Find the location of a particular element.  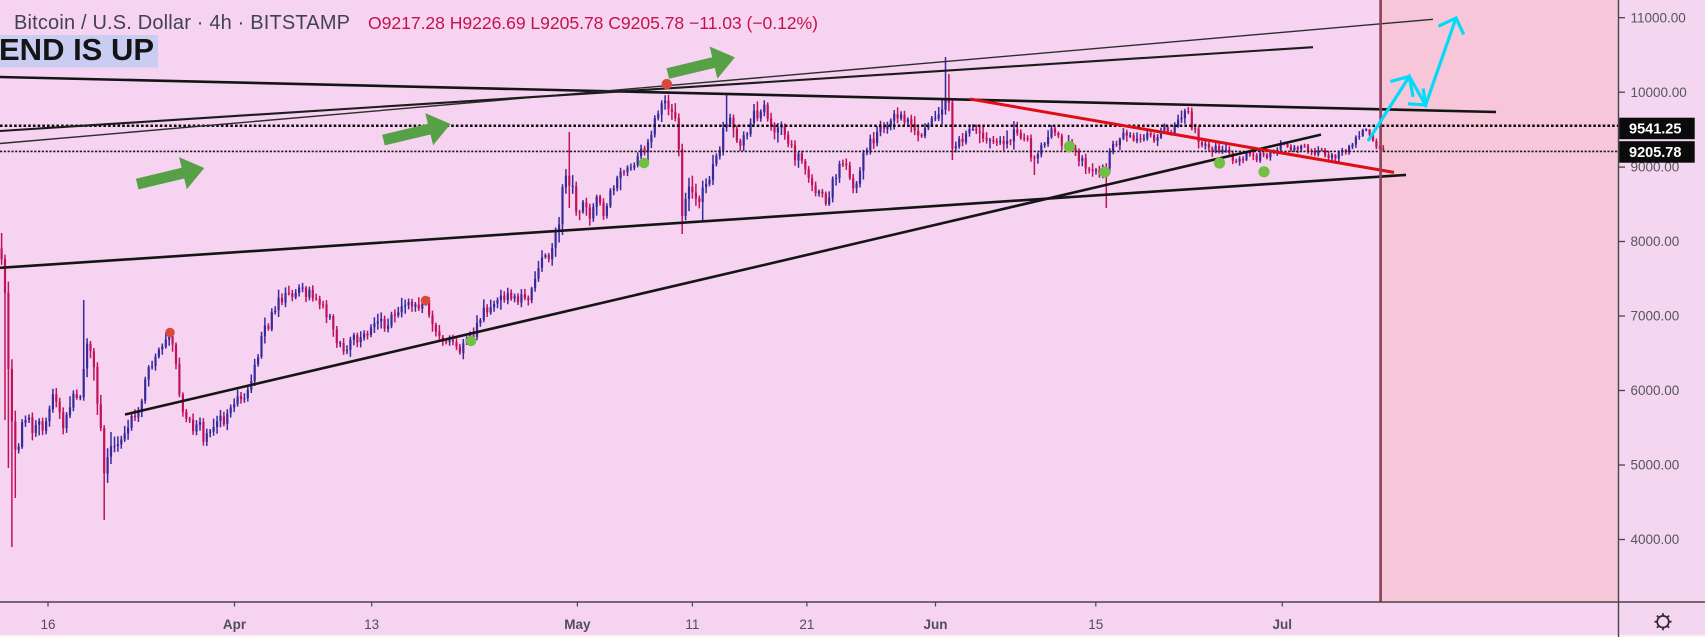

svg-text: 7000.00 is located at coordinates (1655, 316).